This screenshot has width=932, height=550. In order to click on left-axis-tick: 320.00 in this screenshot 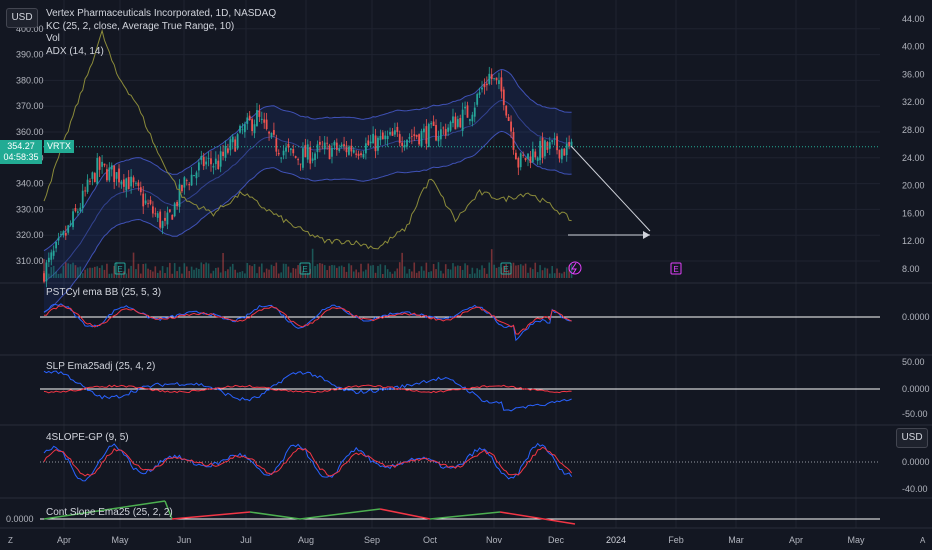, I will do `click(30, 235)`.